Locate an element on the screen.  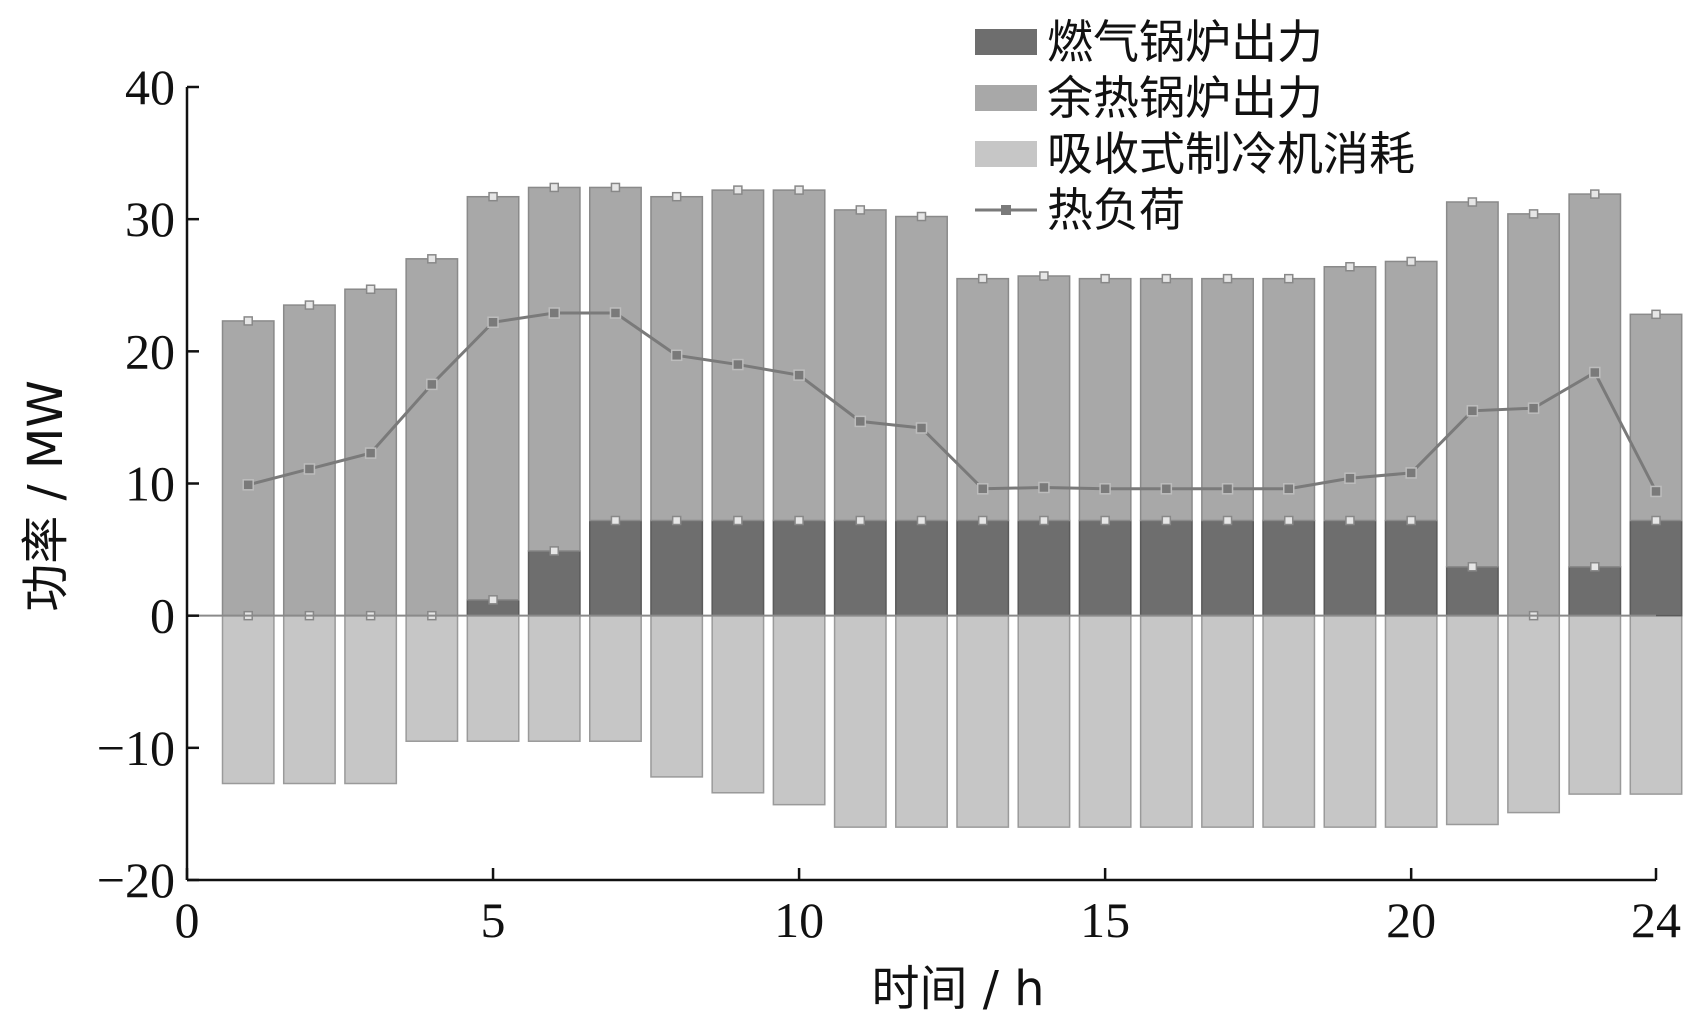
bar-waste-heat-h4 is located at coordinates (432, 437).